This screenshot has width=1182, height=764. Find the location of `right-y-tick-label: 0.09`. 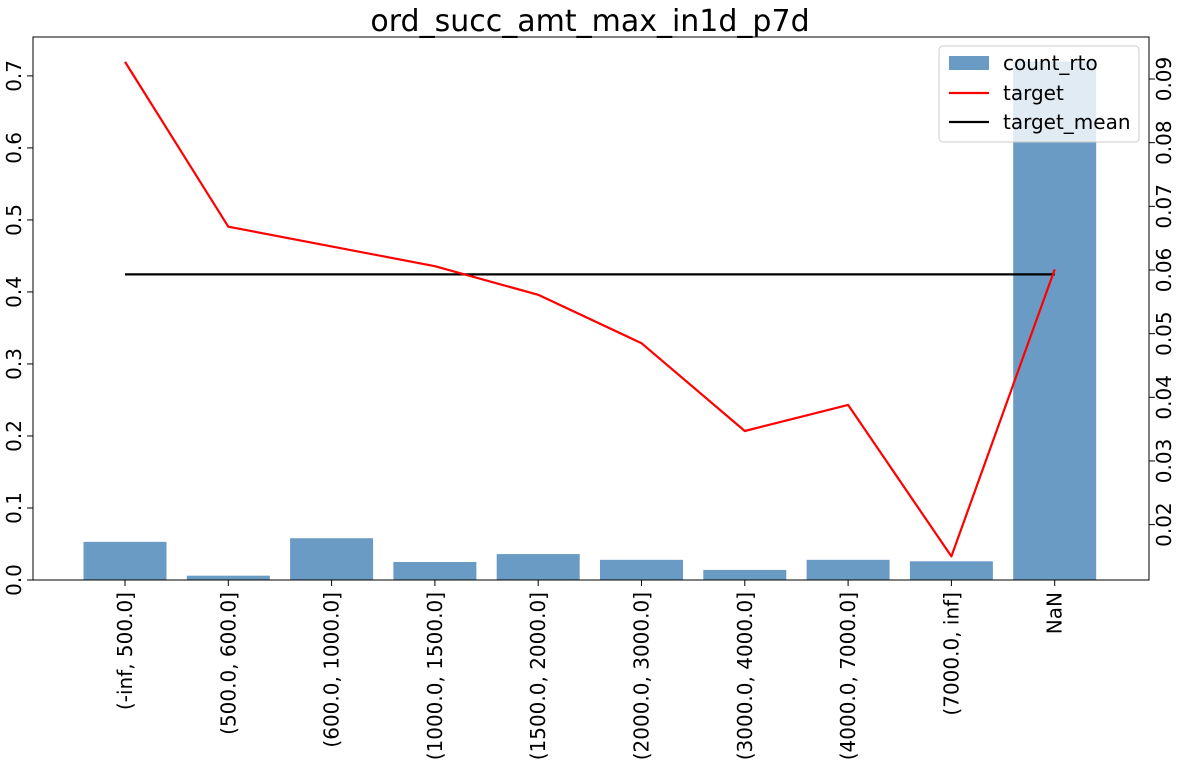

right-y-tick-label: 0.09 is located at coordinates (1164, 79).